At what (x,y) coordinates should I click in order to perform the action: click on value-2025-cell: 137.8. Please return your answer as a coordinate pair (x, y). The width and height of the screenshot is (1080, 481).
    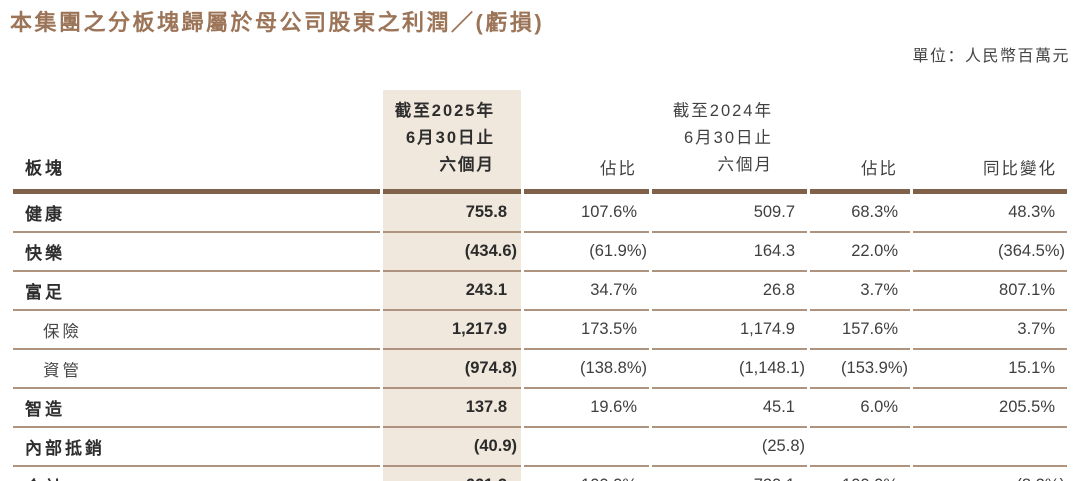
    Looking at the image, I should click on (452, 408).